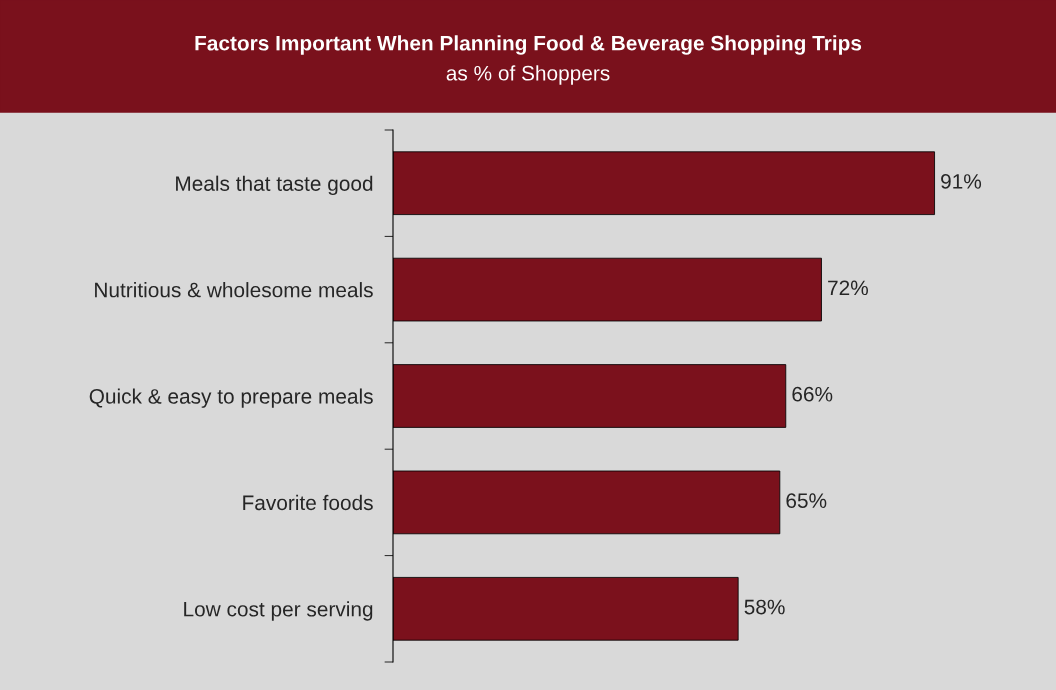 This screenshot has height=690, width=1056. I want to click on chart-subtitle: as % of Shoppers, so click(528, 75).